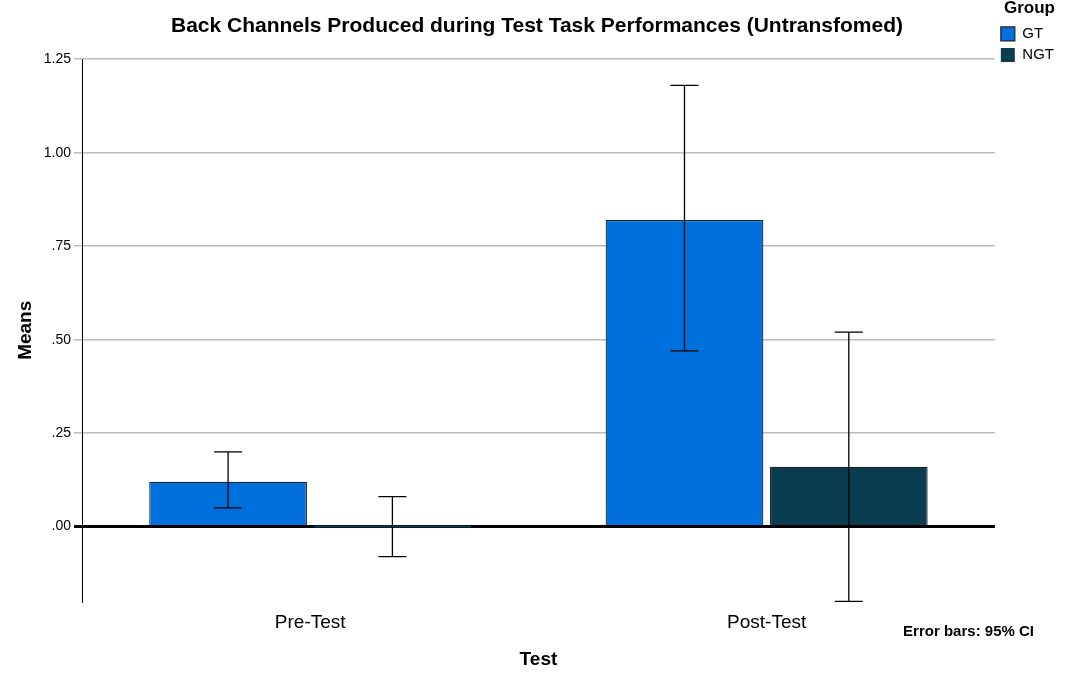 Image resolution: width=1074 pixels, height=685 pixels. Describe the element at coordinates (61, 245) in the screenshot. I see `y-tick-label: .75` at that location.